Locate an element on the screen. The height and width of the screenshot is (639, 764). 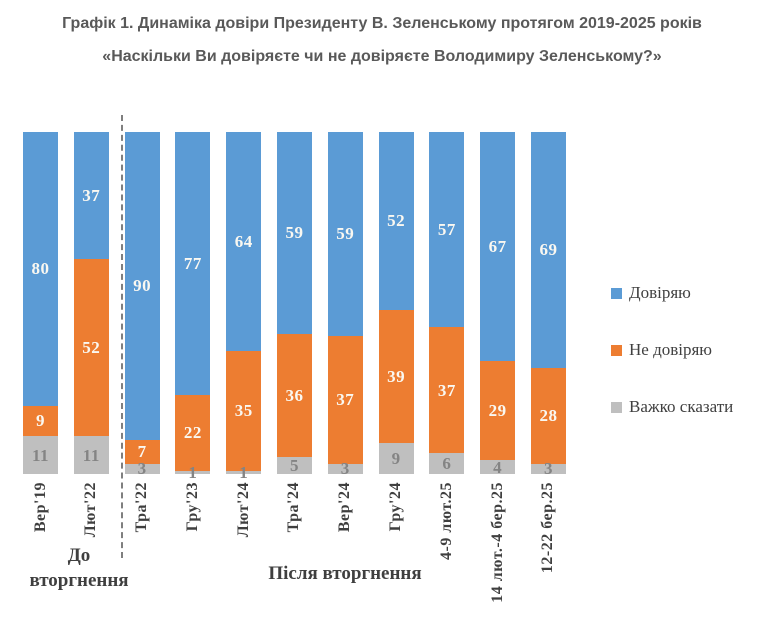
bar-segment-distrust: 36 is located at coordinates (294, 395).